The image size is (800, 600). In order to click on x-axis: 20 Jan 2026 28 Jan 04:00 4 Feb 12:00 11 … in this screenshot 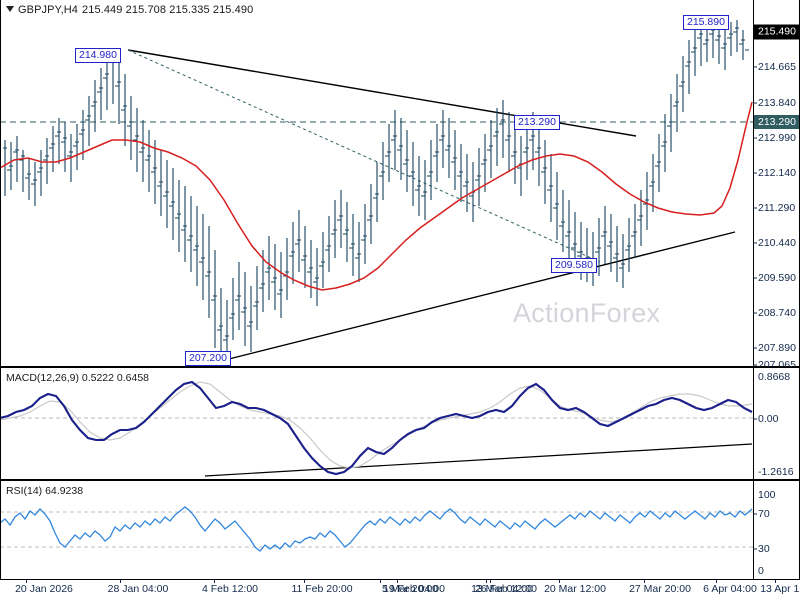, I will do `click(400, 590)`.